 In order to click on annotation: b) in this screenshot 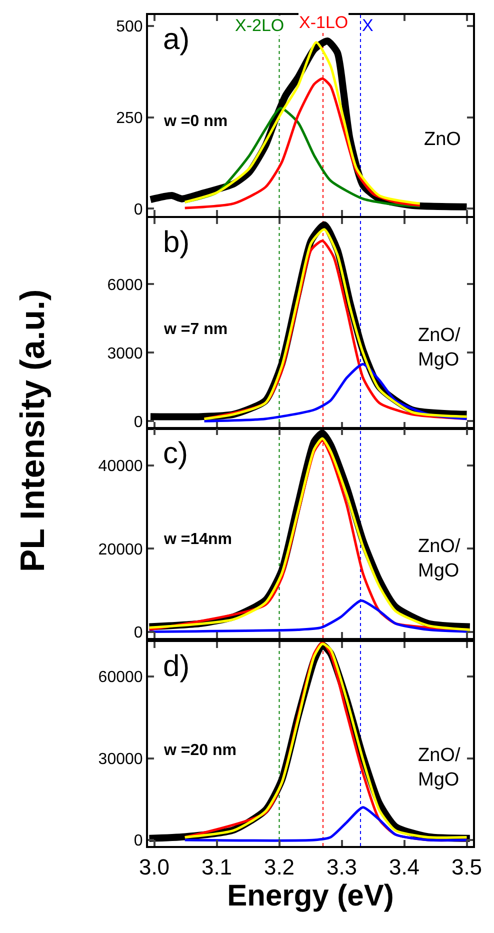, I will do `click(176, 242)`.